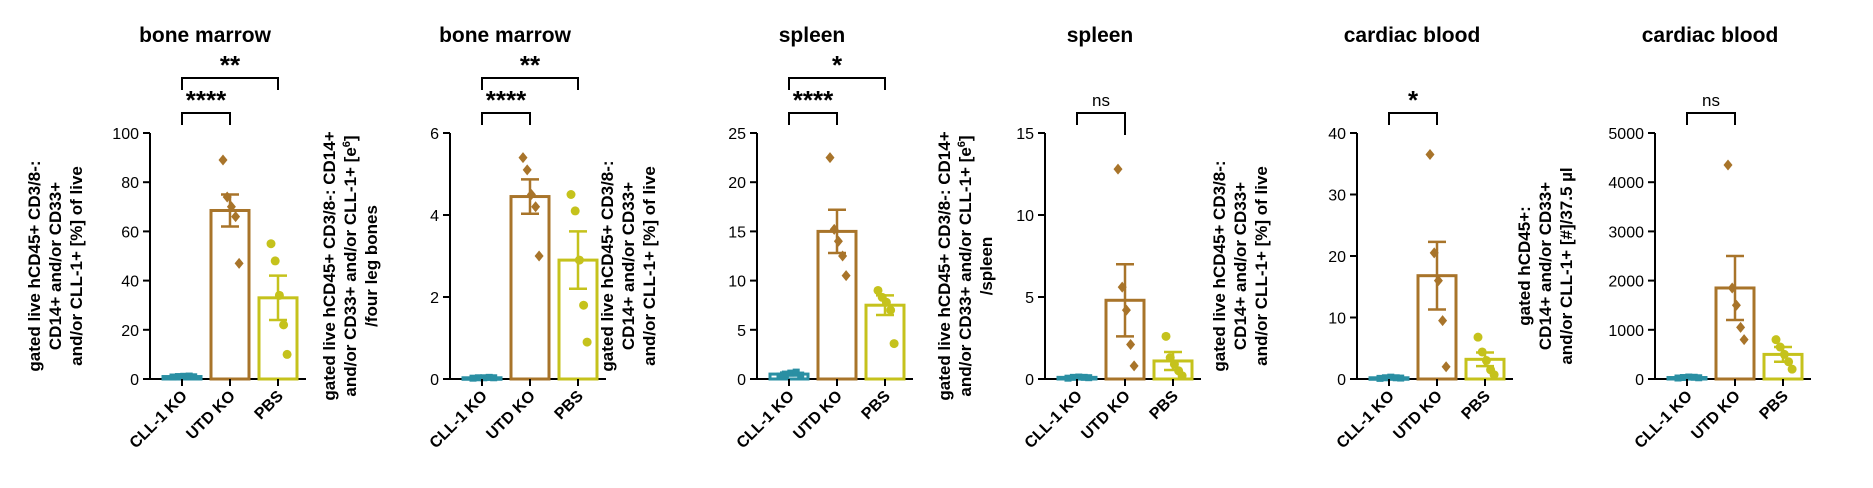 Image resolution: width=1873 pixels, height=488 pixels. Describe the element at coordinates (737, 282) in the screenshot. I see `y-tick-label: 10` at that location.